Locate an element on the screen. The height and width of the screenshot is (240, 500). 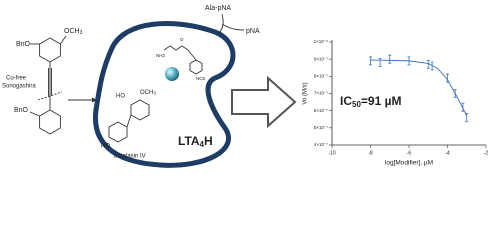
label: LTA is located at coordinates (189, 141).